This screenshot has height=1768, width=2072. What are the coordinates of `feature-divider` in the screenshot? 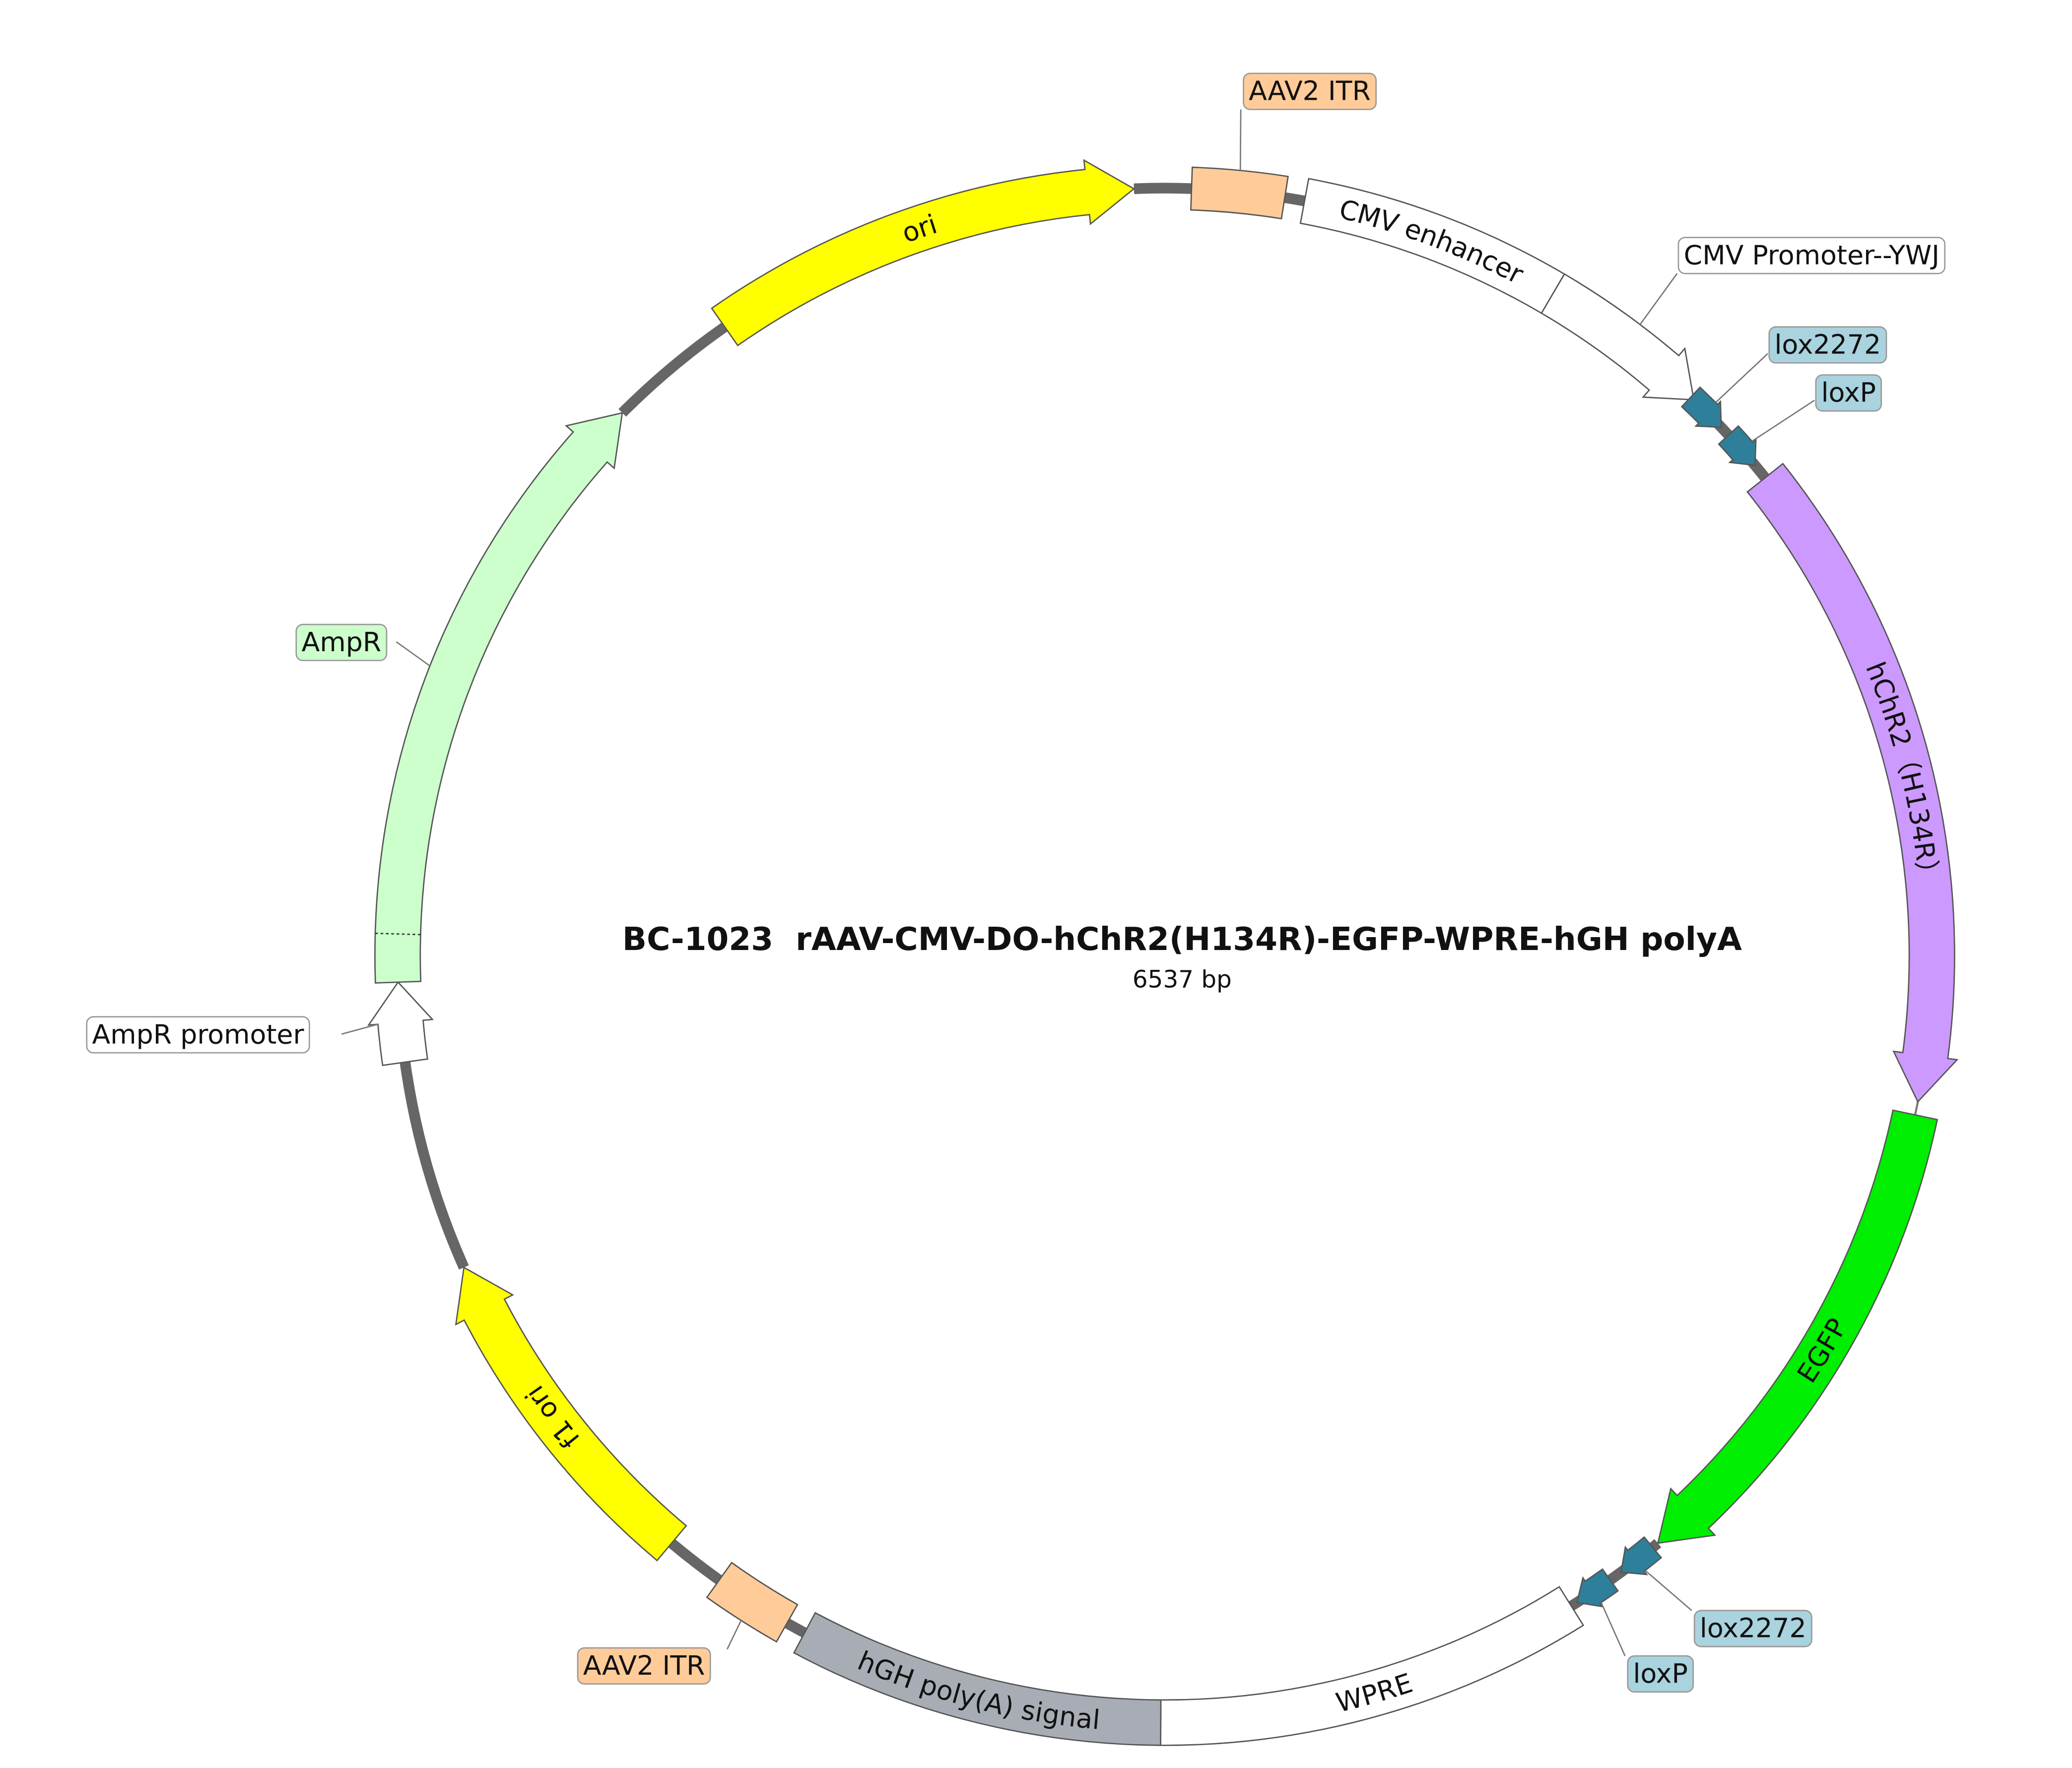 It's located at (398, 934).